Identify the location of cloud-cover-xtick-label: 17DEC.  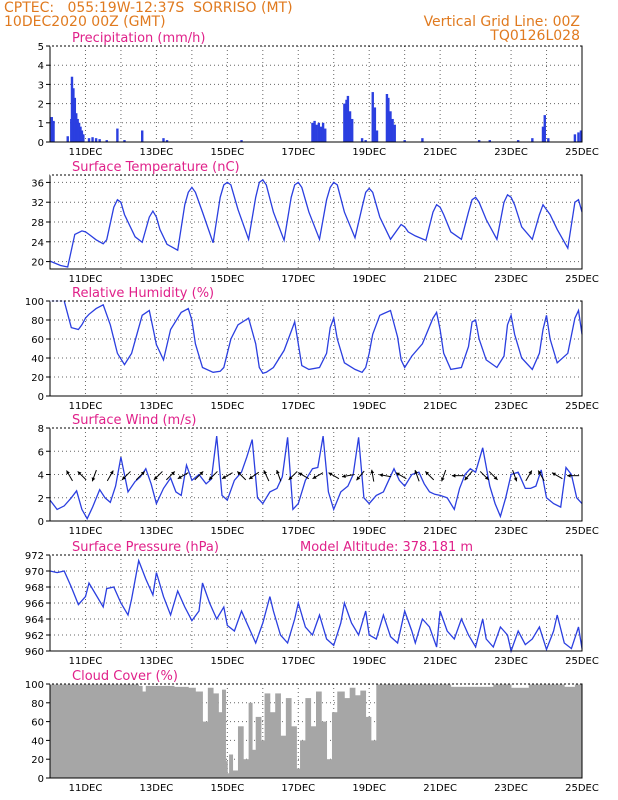
(298, 788).